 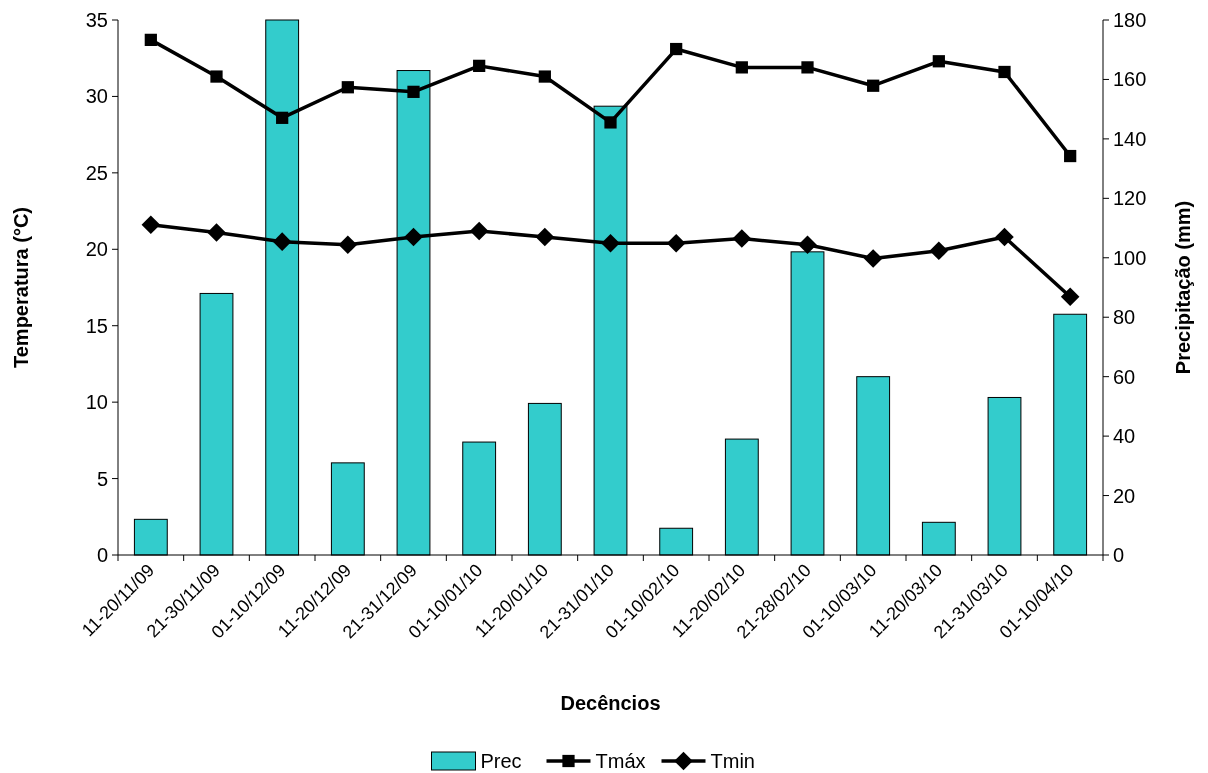 What do you see at coordinates (1130, 79) in the screenshot?
I see `y2-tick-label: 160` at bounding box center [1130, 79].